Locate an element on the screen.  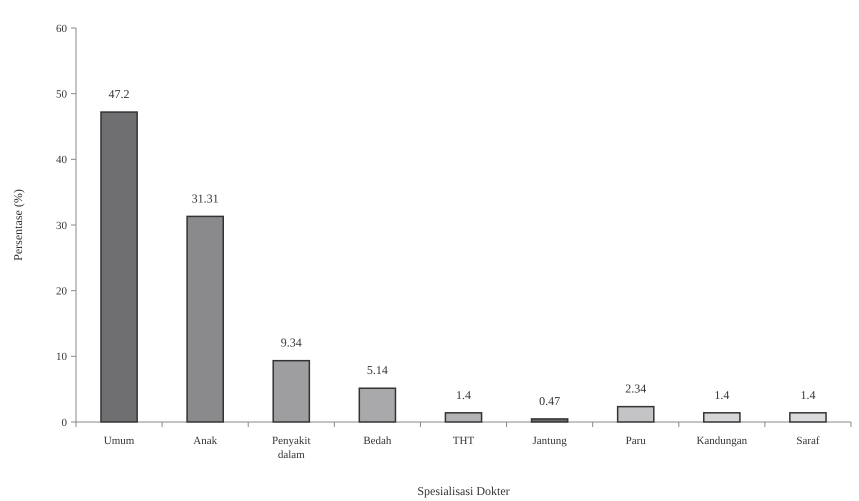
data-label: 2.34 is located at coordinates (635, 389).